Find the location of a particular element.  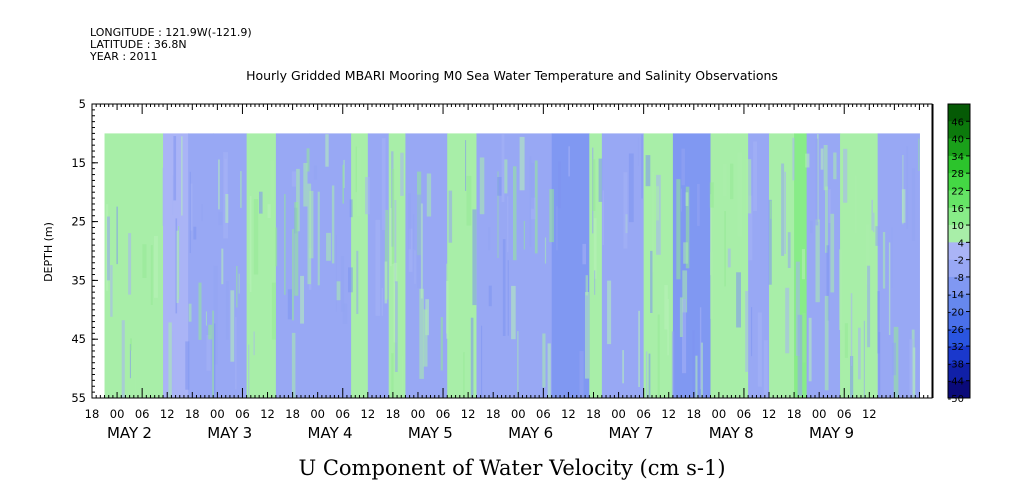

colorbar-label: -50 is located at coordinates (956, 399).